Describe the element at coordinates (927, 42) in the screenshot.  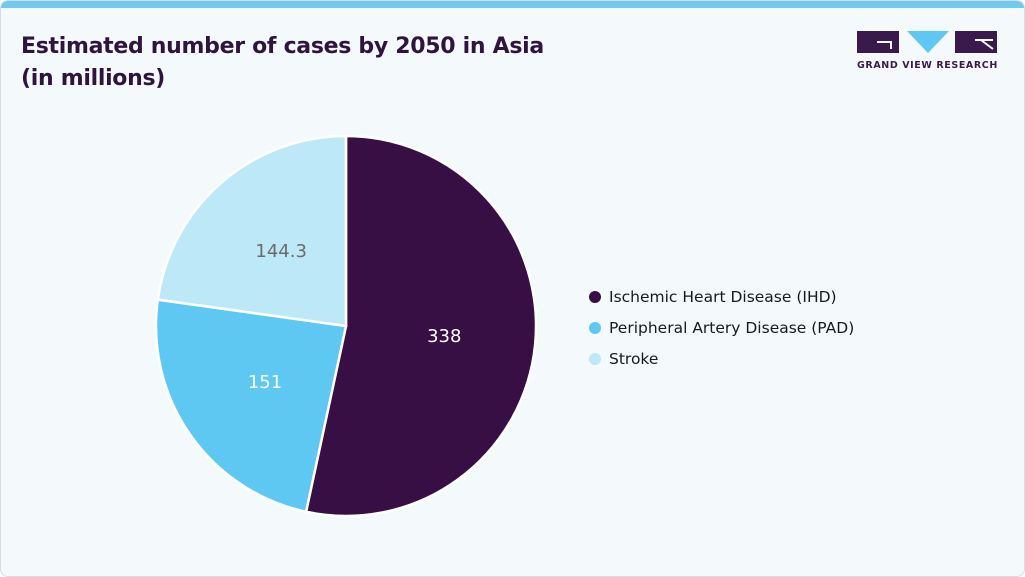
I see `gvr-logo-mark` at that location.